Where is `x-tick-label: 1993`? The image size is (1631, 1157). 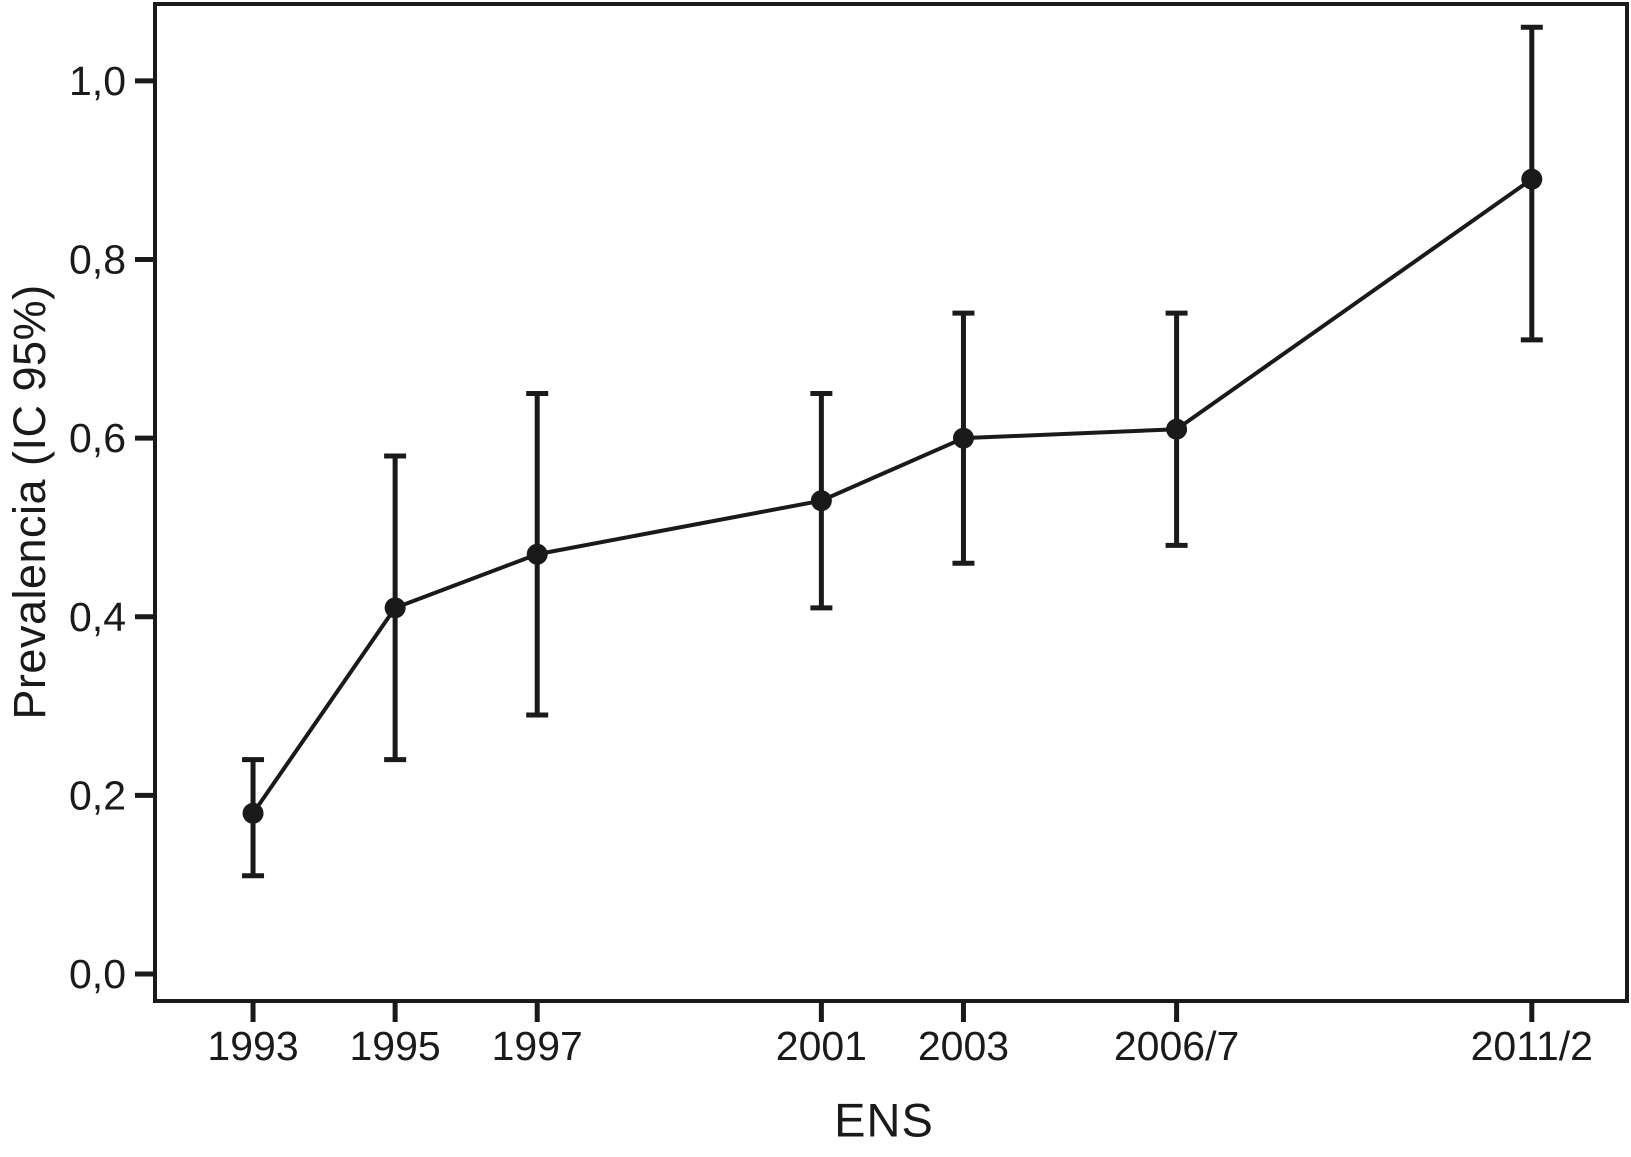
x-tick-label: 1993 is located at coordinates (252, 1046).